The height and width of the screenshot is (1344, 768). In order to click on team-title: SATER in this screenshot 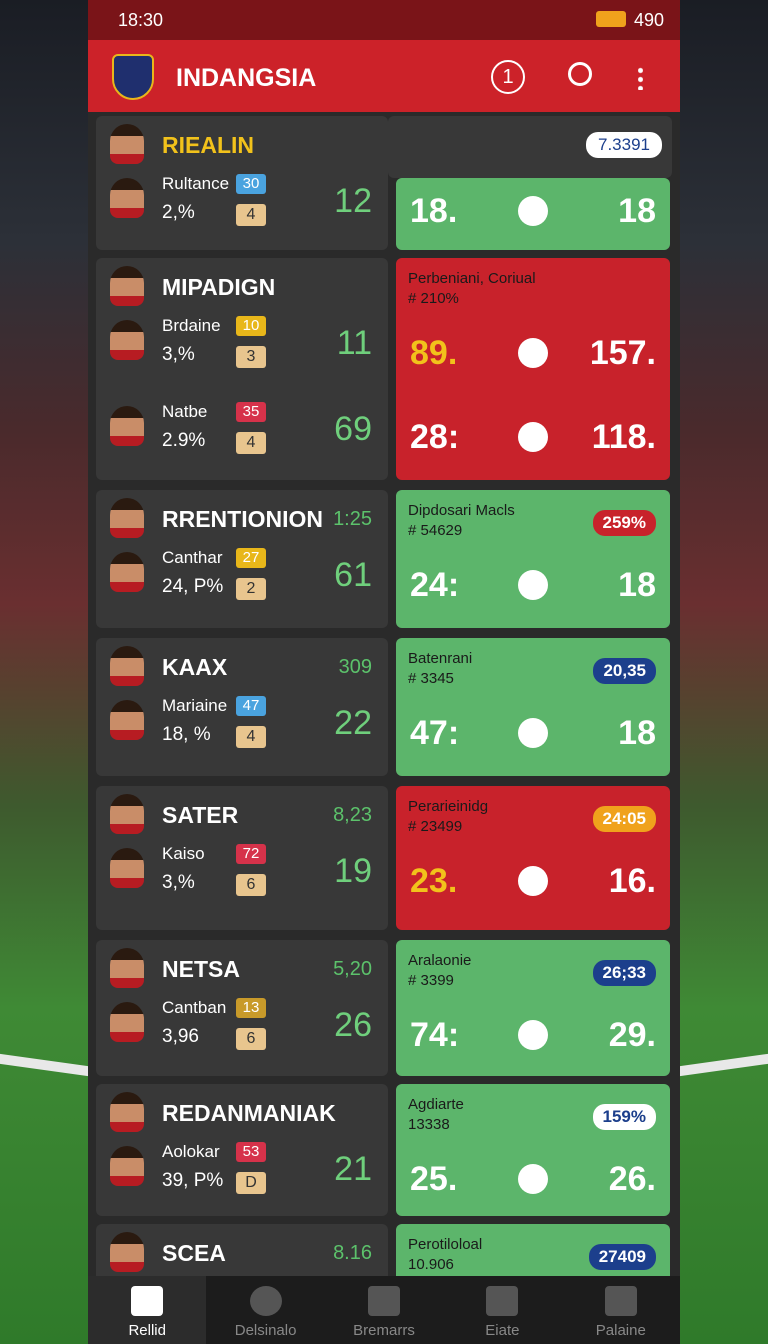, I will do `click(200, 815)`.